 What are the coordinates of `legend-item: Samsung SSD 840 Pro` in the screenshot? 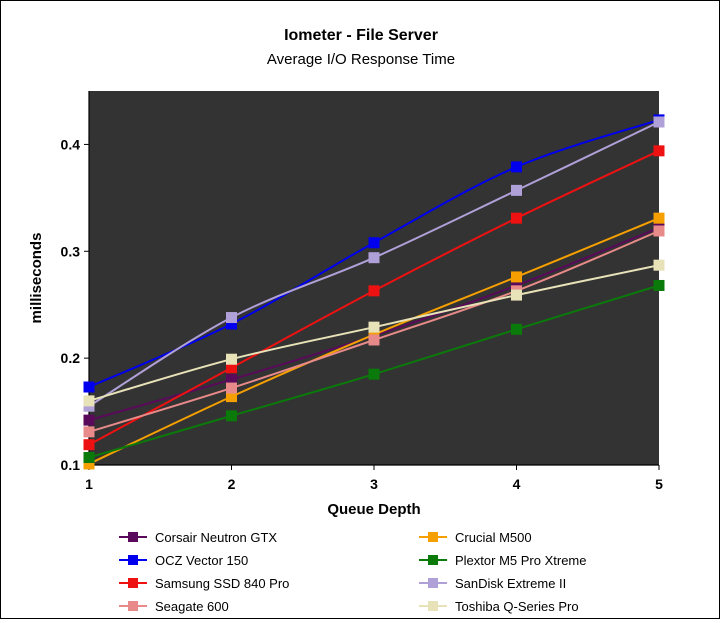 It's located at (204, 583).